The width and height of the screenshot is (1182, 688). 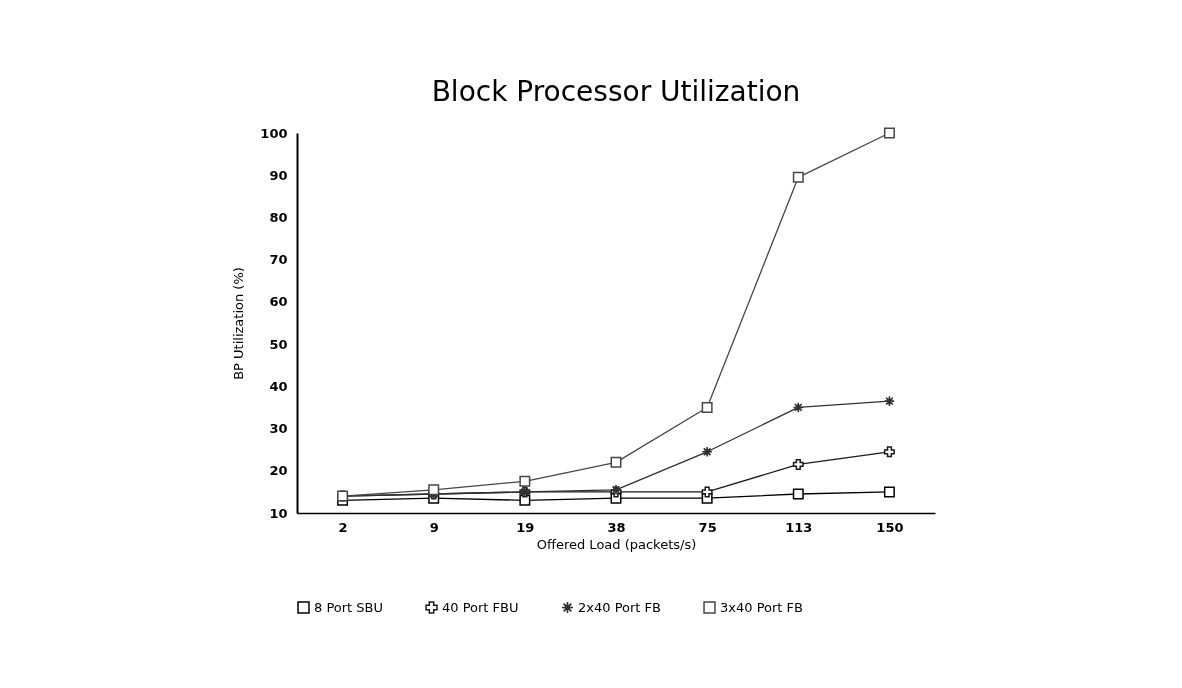 I want to click on y-tick-label: 60, so click(x=278, y=302).